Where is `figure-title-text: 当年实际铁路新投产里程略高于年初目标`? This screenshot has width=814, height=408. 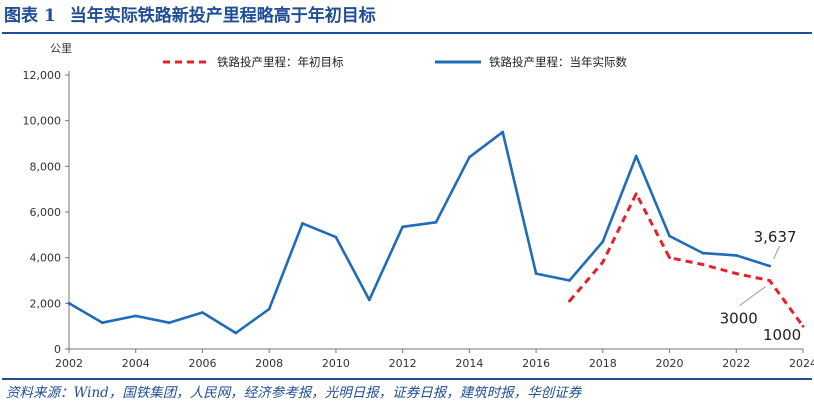
figure-title-text: 当年实际铁路新投产里程略高于年初目标 is located at coordinates (222, 16).